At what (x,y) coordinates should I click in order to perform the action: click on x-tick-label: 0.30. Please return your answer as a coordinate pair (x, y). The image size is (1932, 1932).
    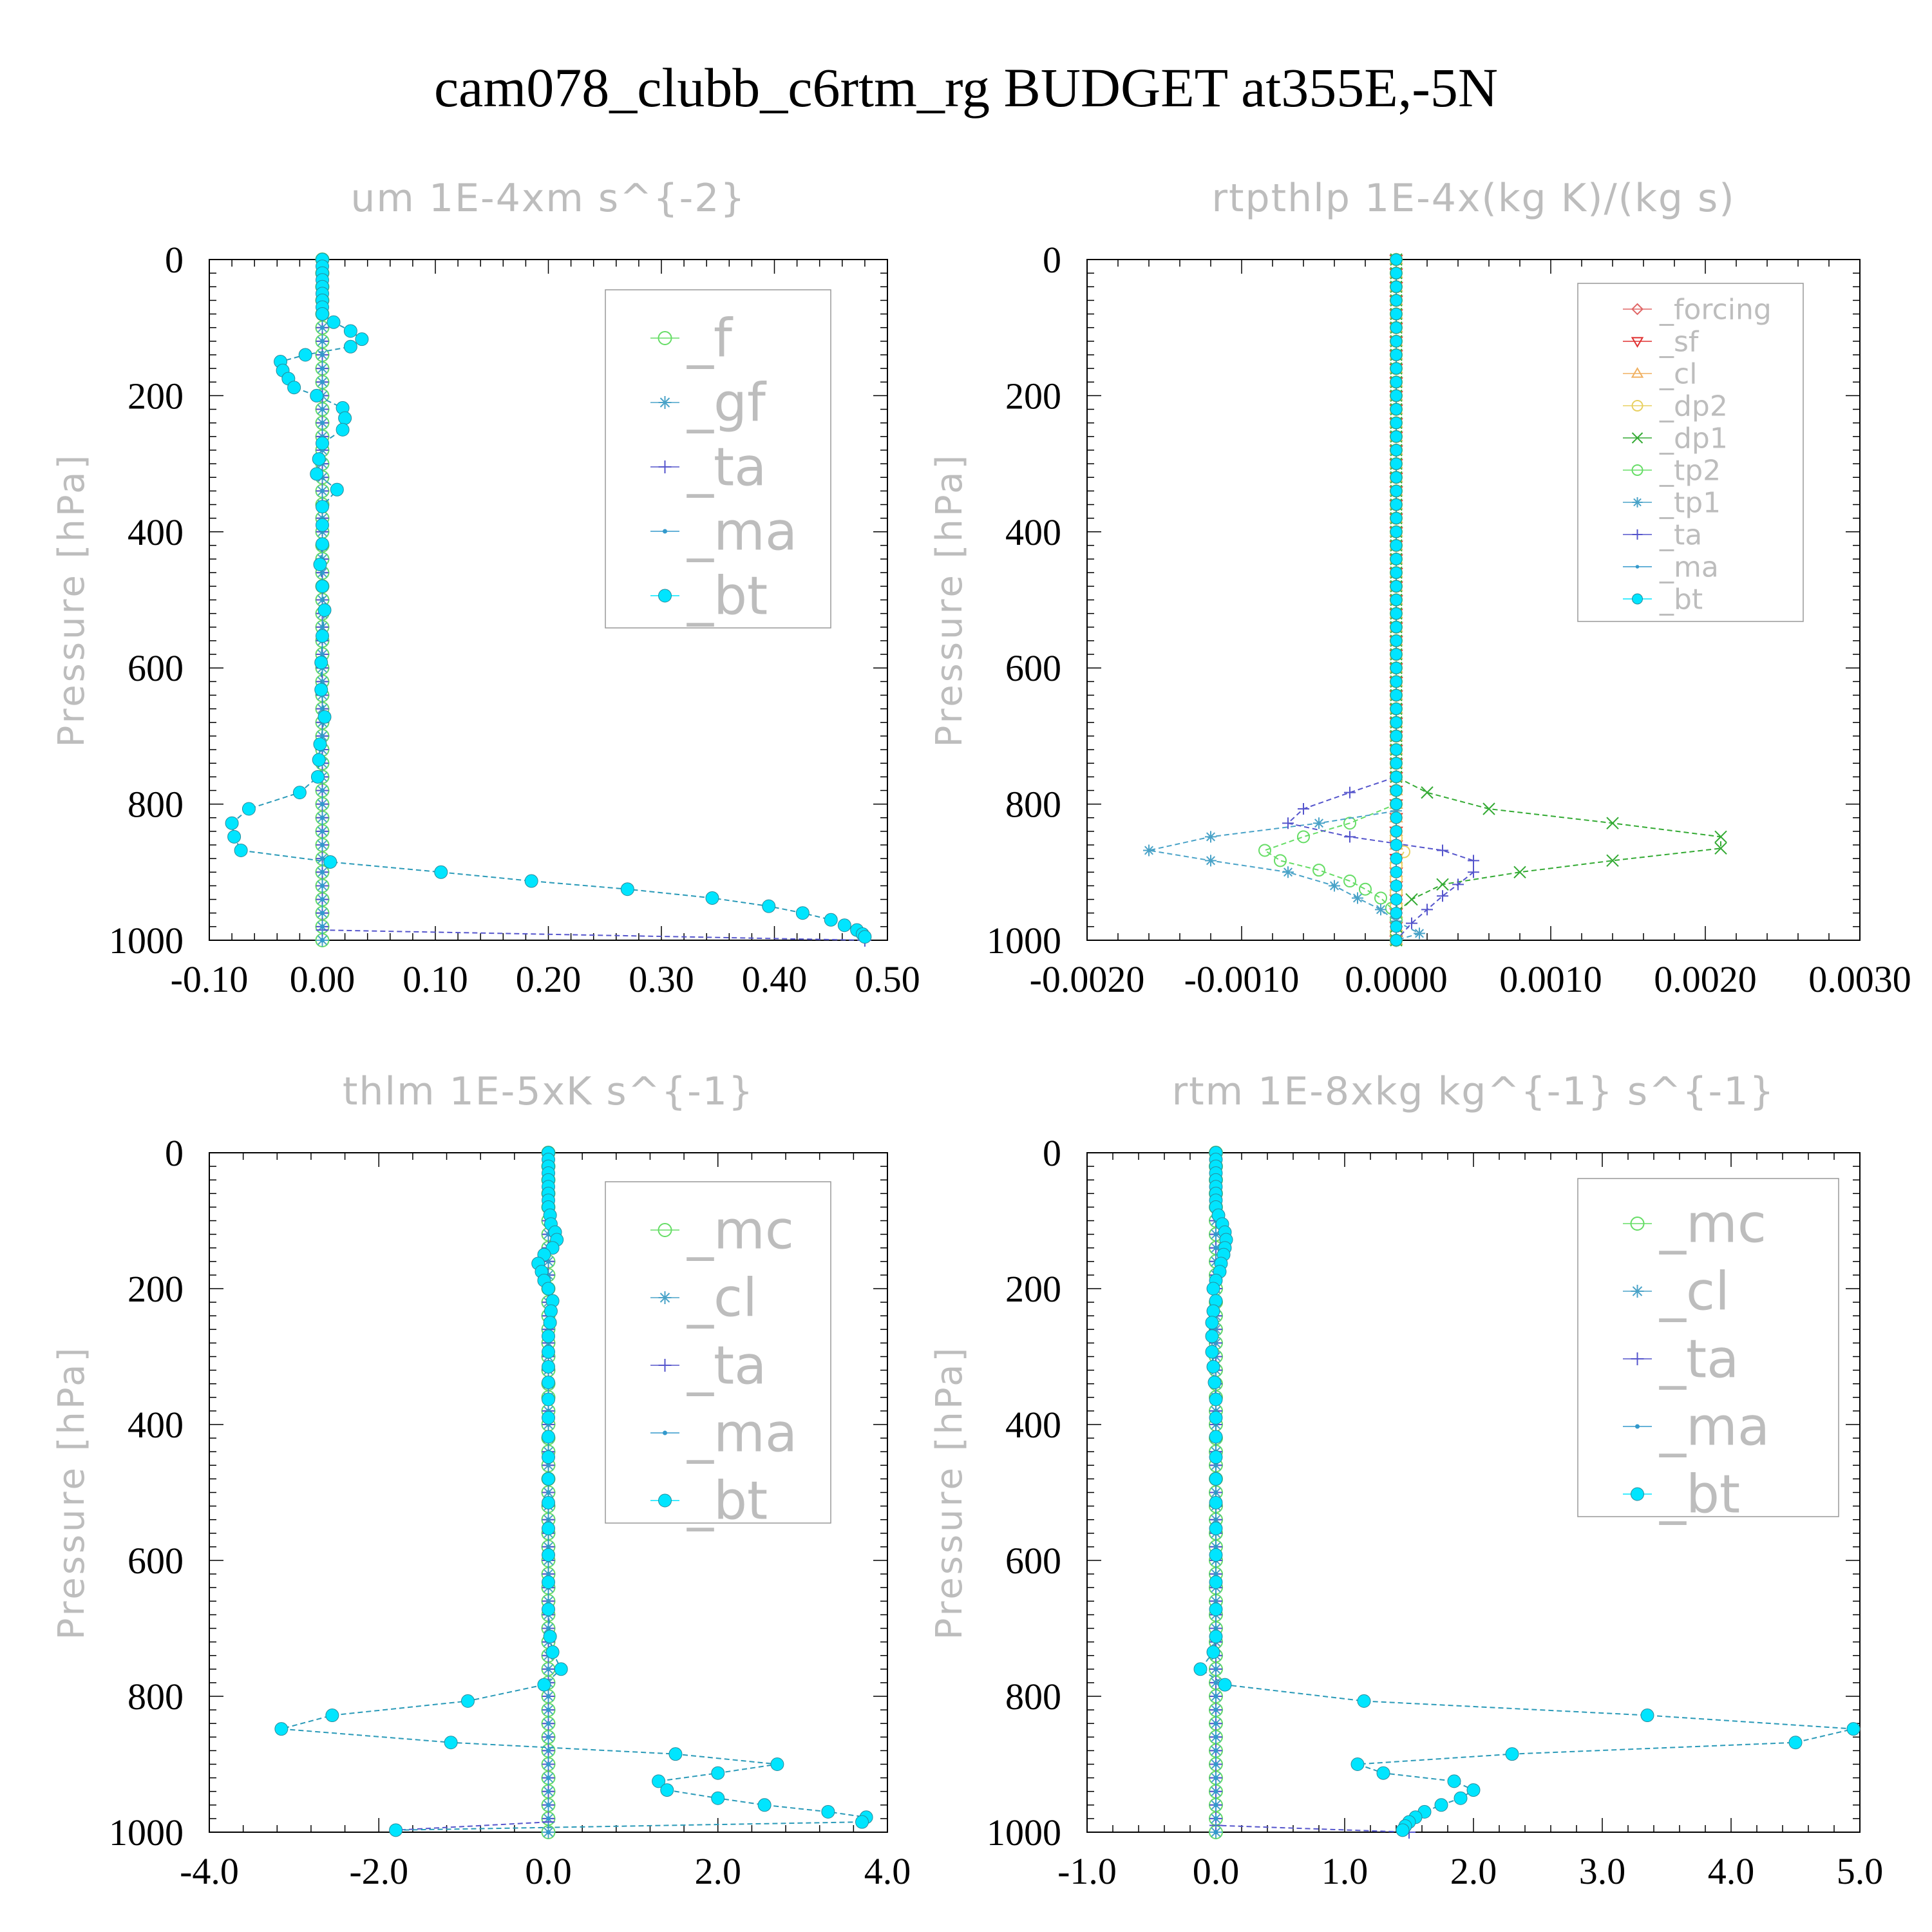
    Looking at the image, I should click on (661, 979).